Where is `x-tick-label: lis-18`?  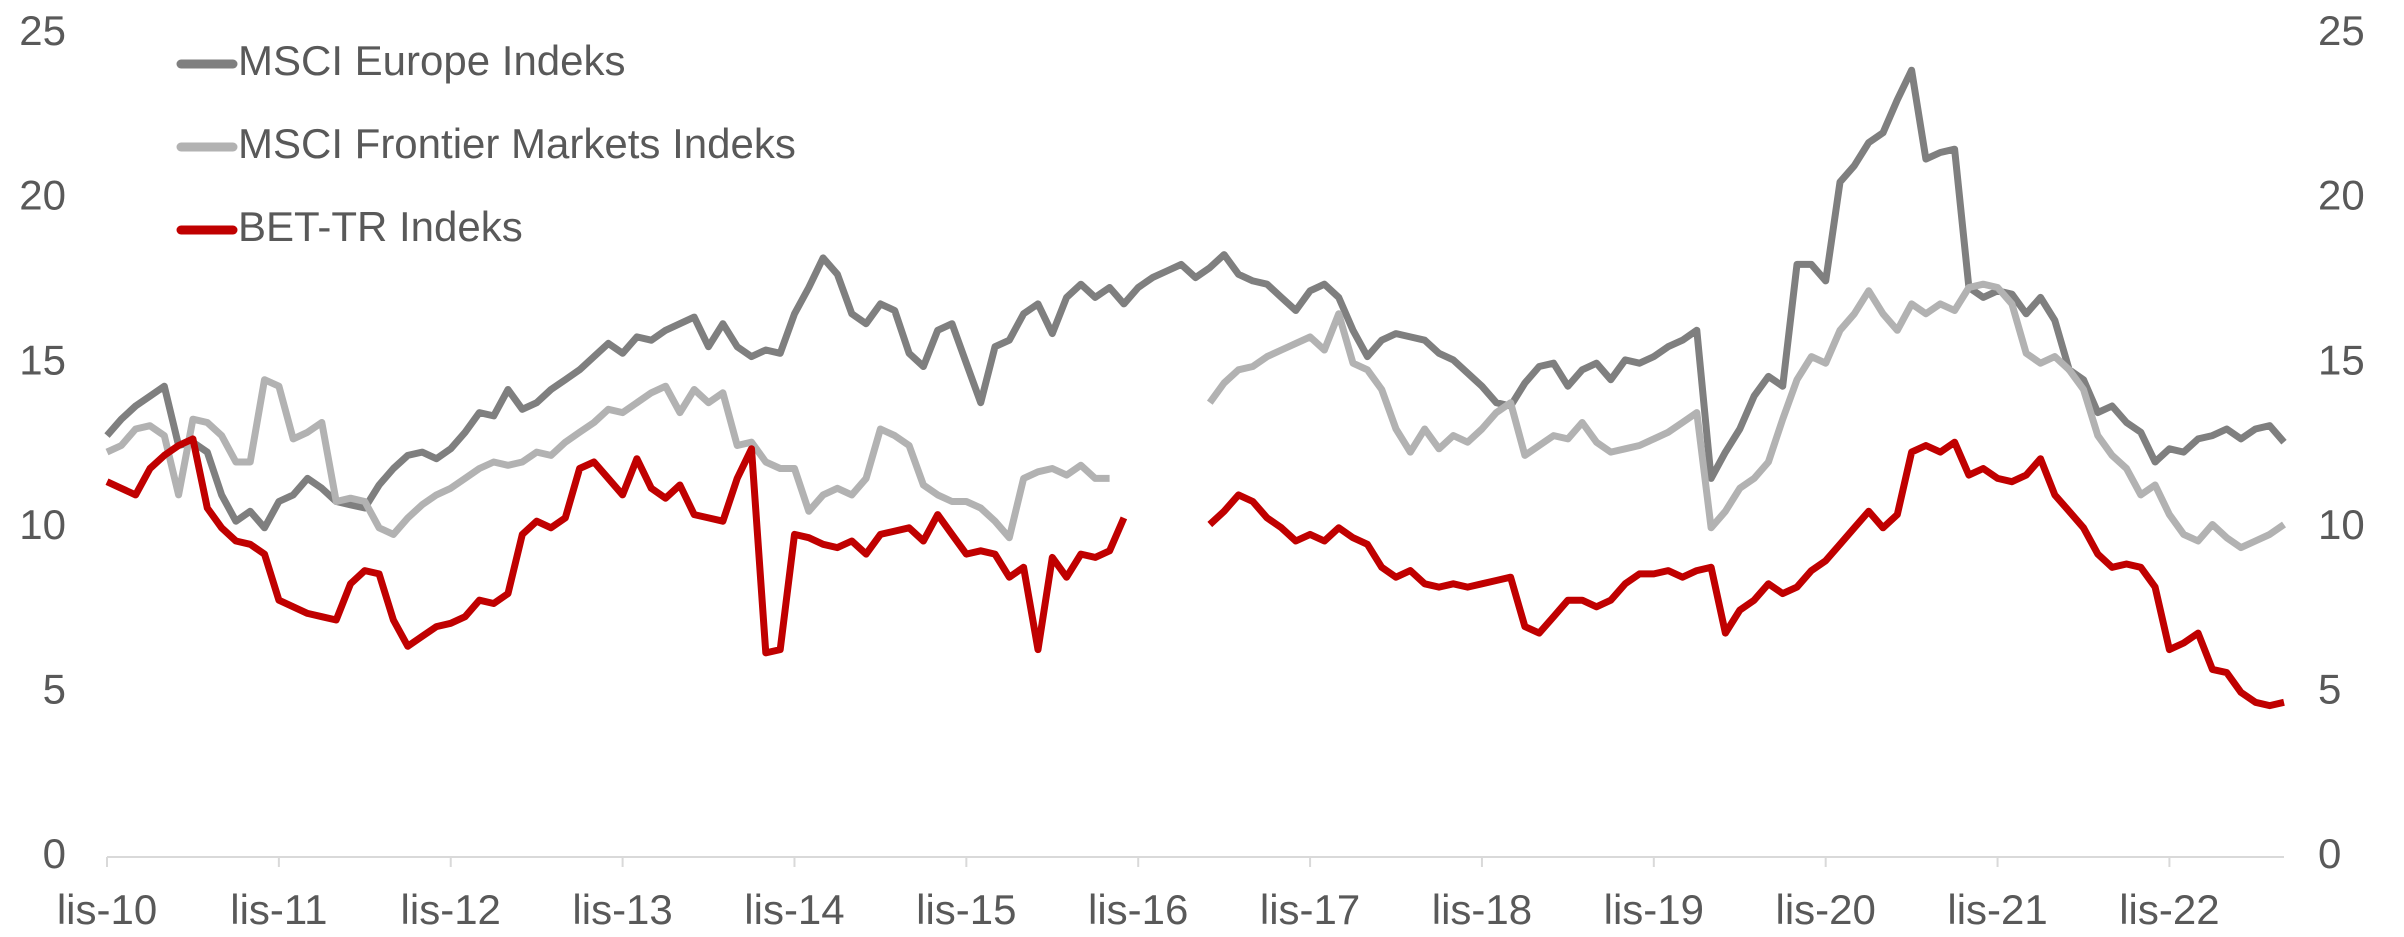
x-tick-label: lis-18 is located at coordinates (1482, 909).